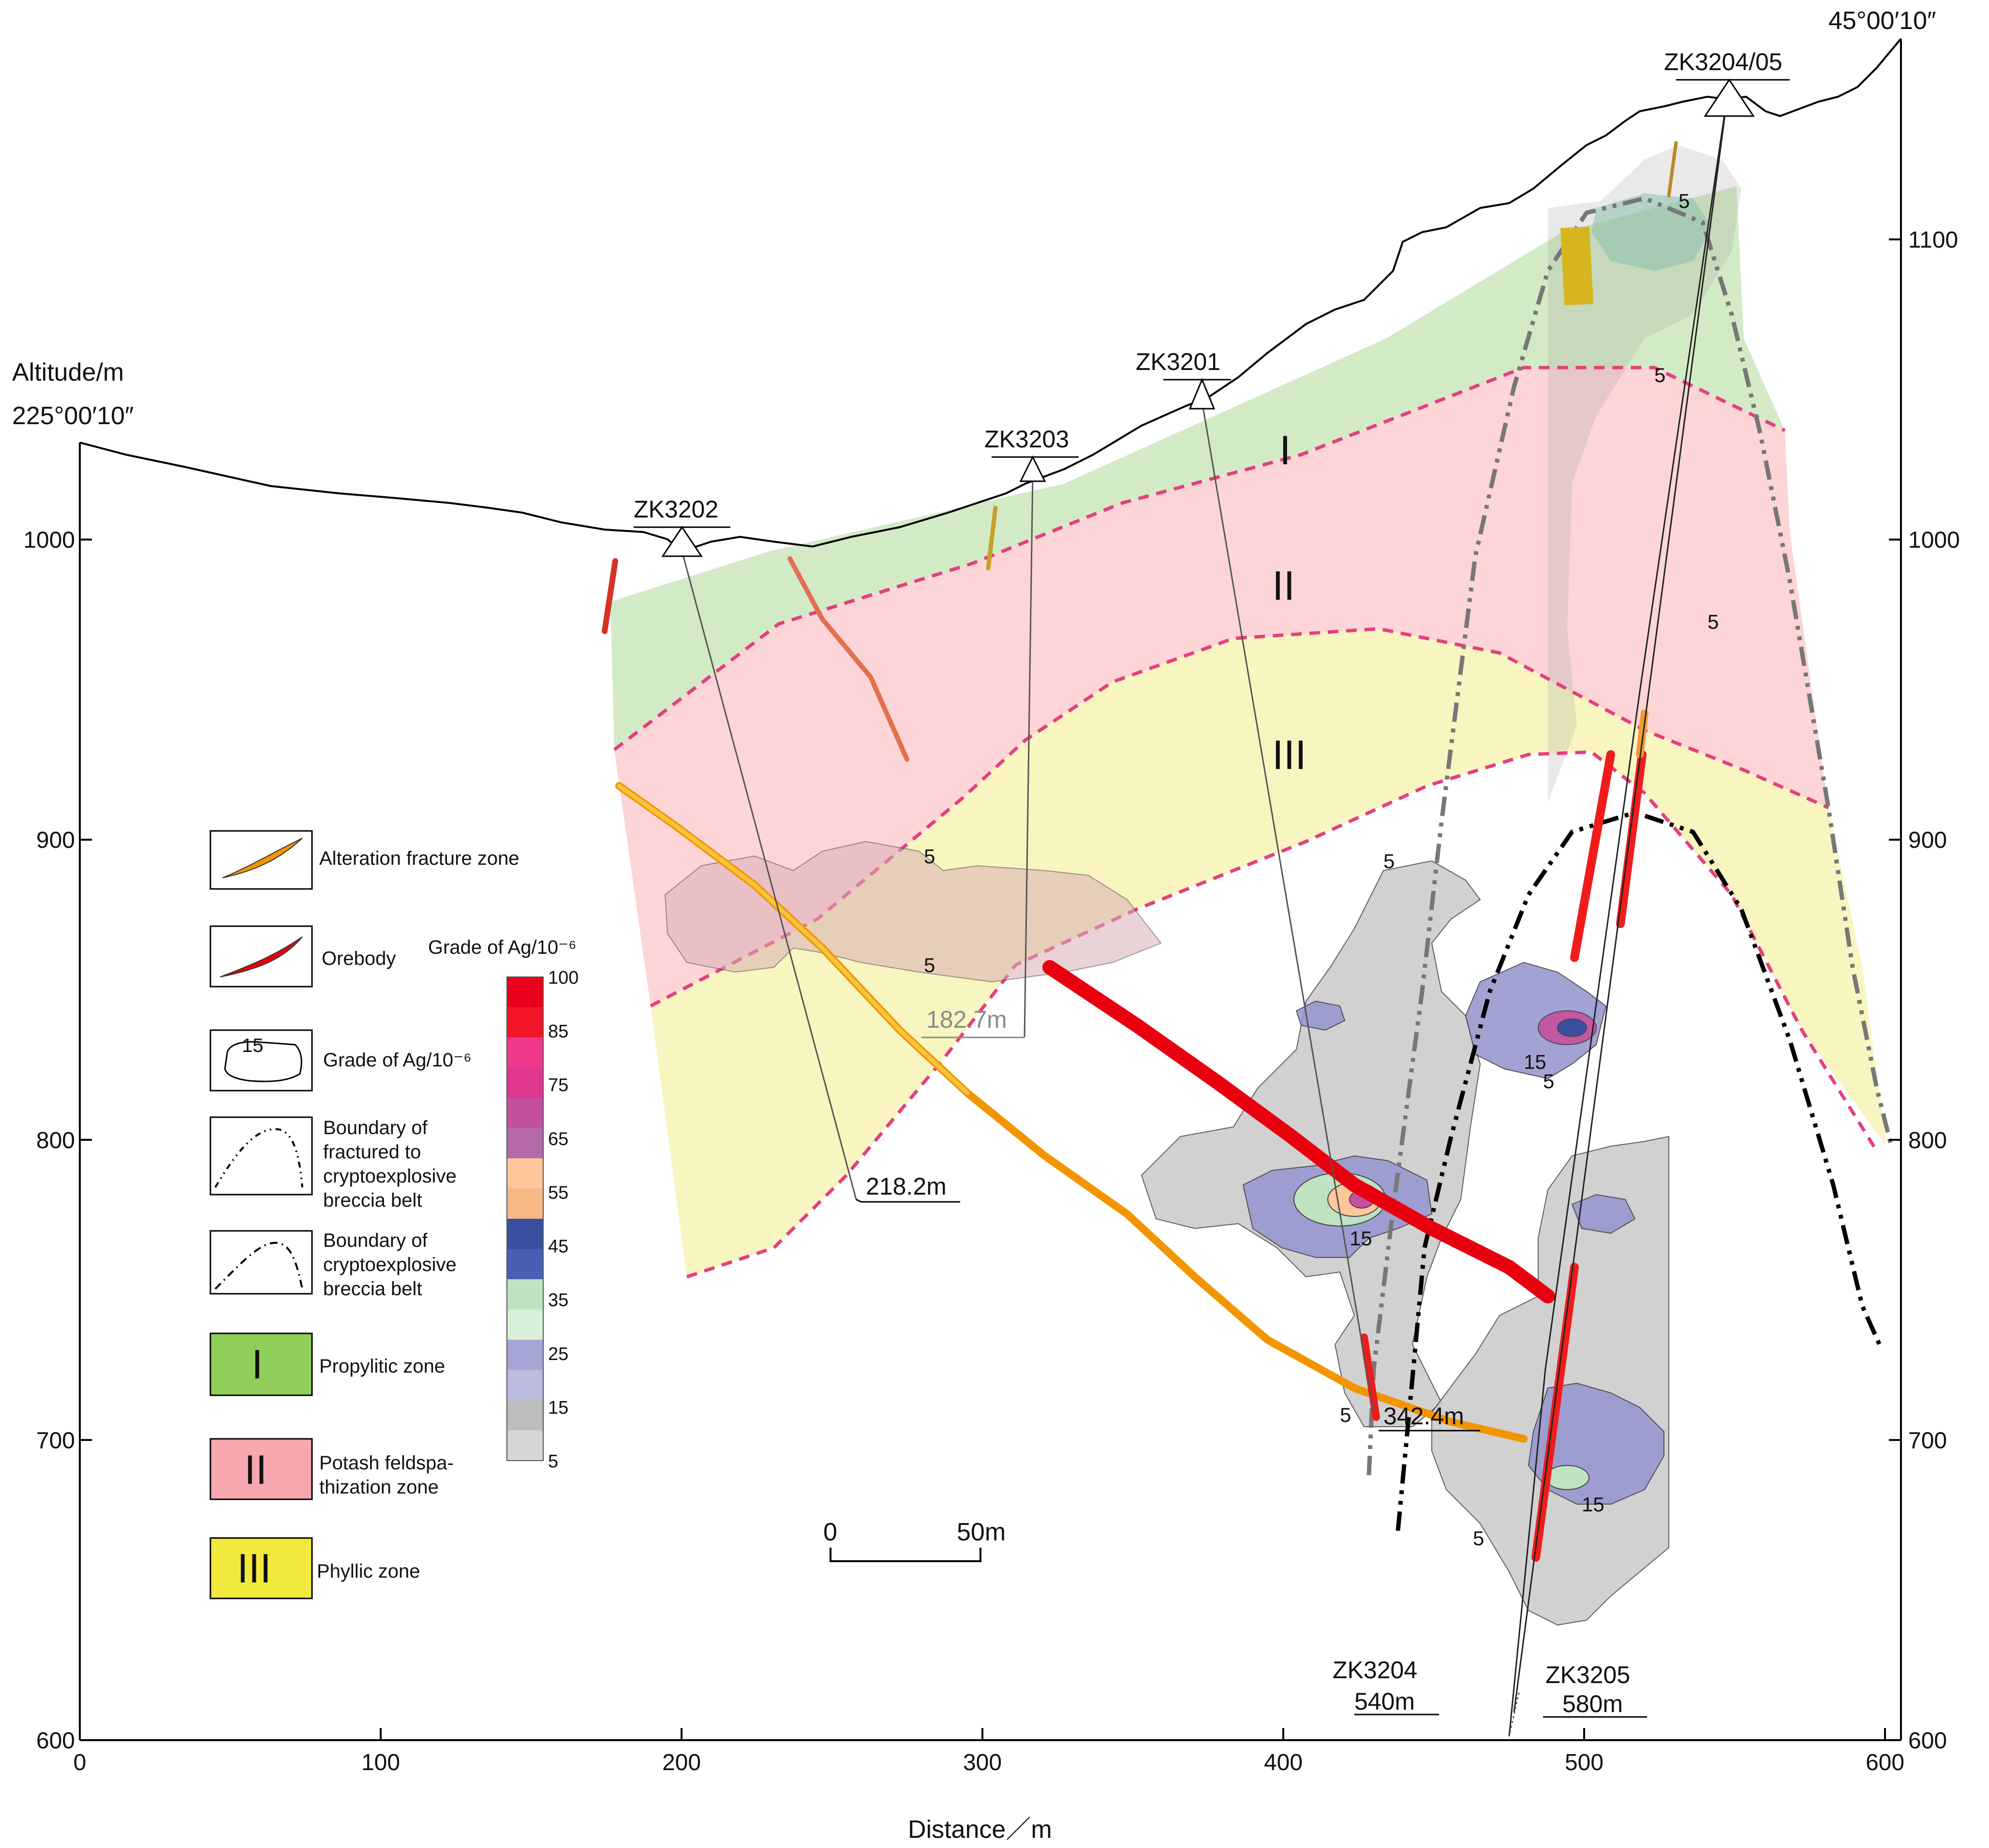 The width and height of the screenshot is (1989, 1848). What do you see at coordinates (930, 856) in the screenshot?
I see `contour-label-5-a: 5` at bounding box center [930, 856].